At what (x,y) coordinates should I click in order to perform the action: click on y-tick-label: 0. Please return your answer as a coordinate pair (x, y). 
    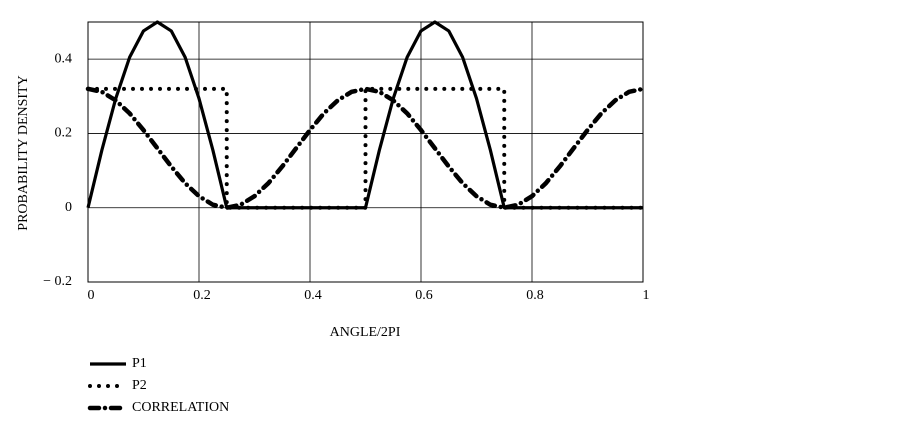
    Looking at the image, I should click on (68, 207).